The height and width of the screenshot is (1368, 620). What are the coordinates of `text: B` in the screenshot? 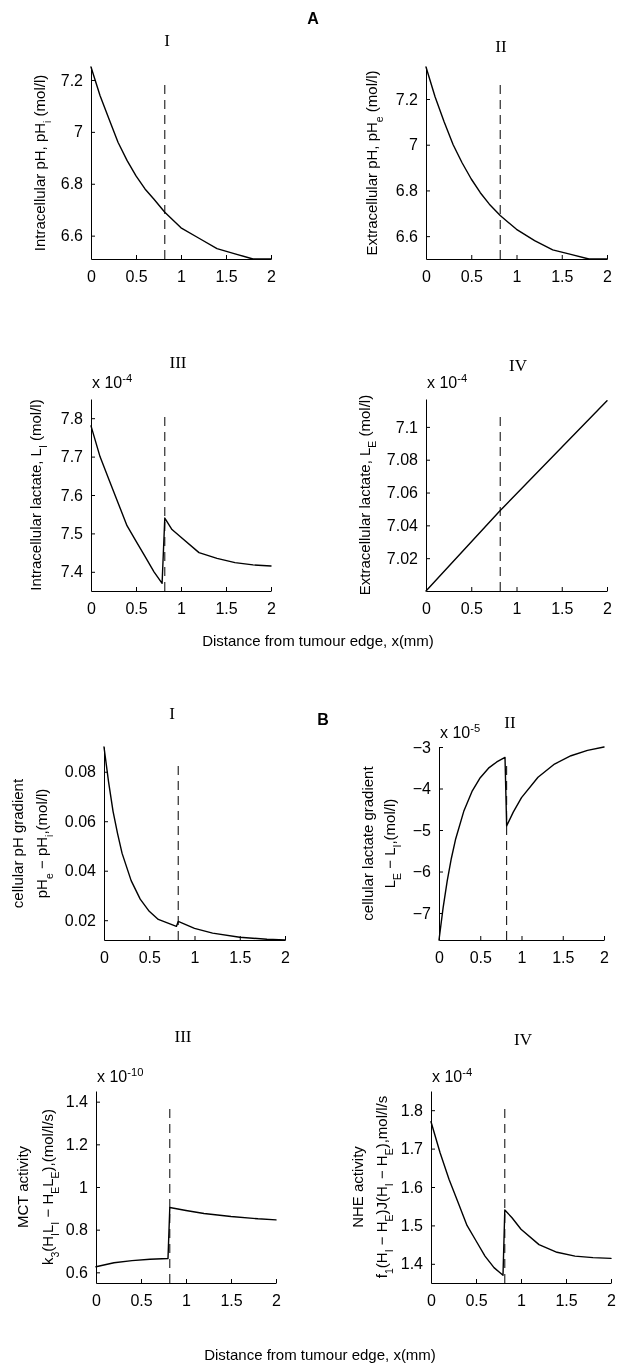 It's located at (323, 719).